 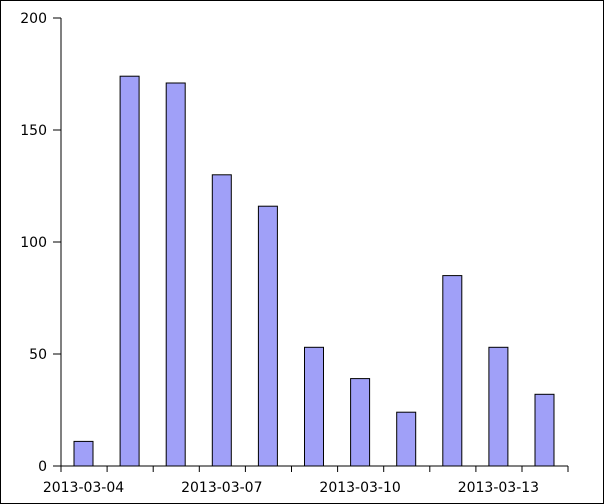 I want to click on y-tick-label: 200, so click(x=33, y=19).